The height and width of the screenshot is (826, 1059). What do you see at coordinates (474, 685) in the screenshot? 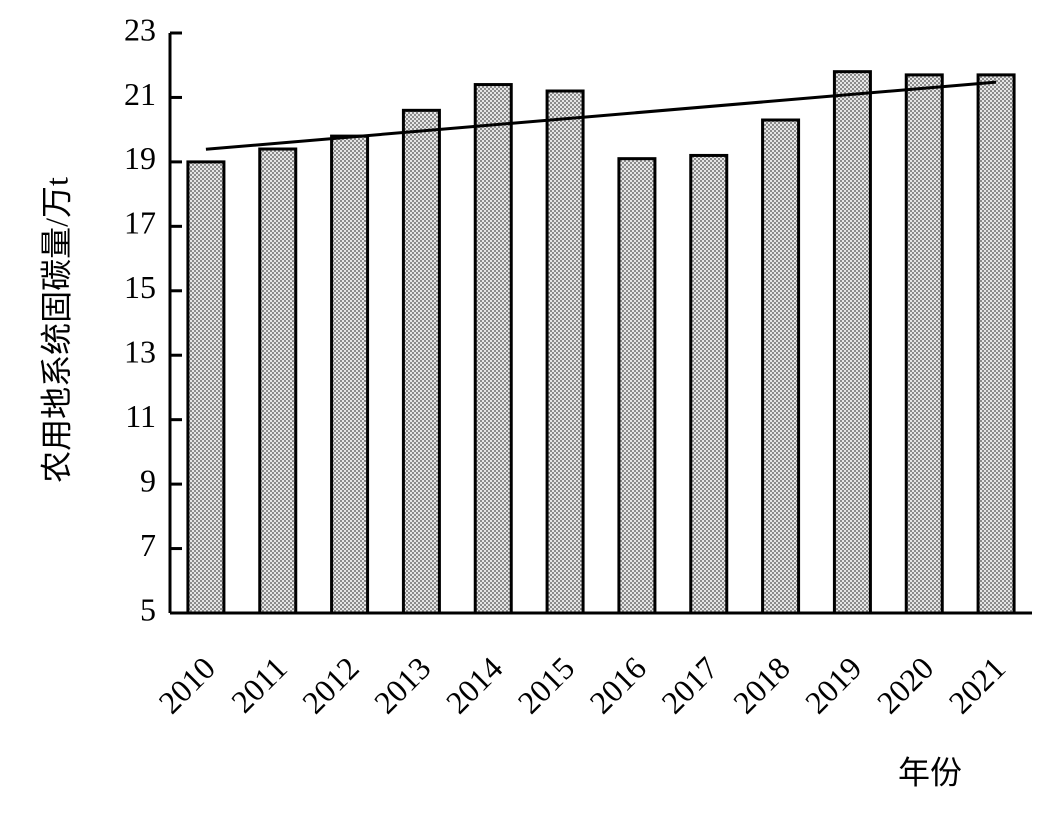
I see `x-tick-label: 2014` at bounding box center [474, 685].